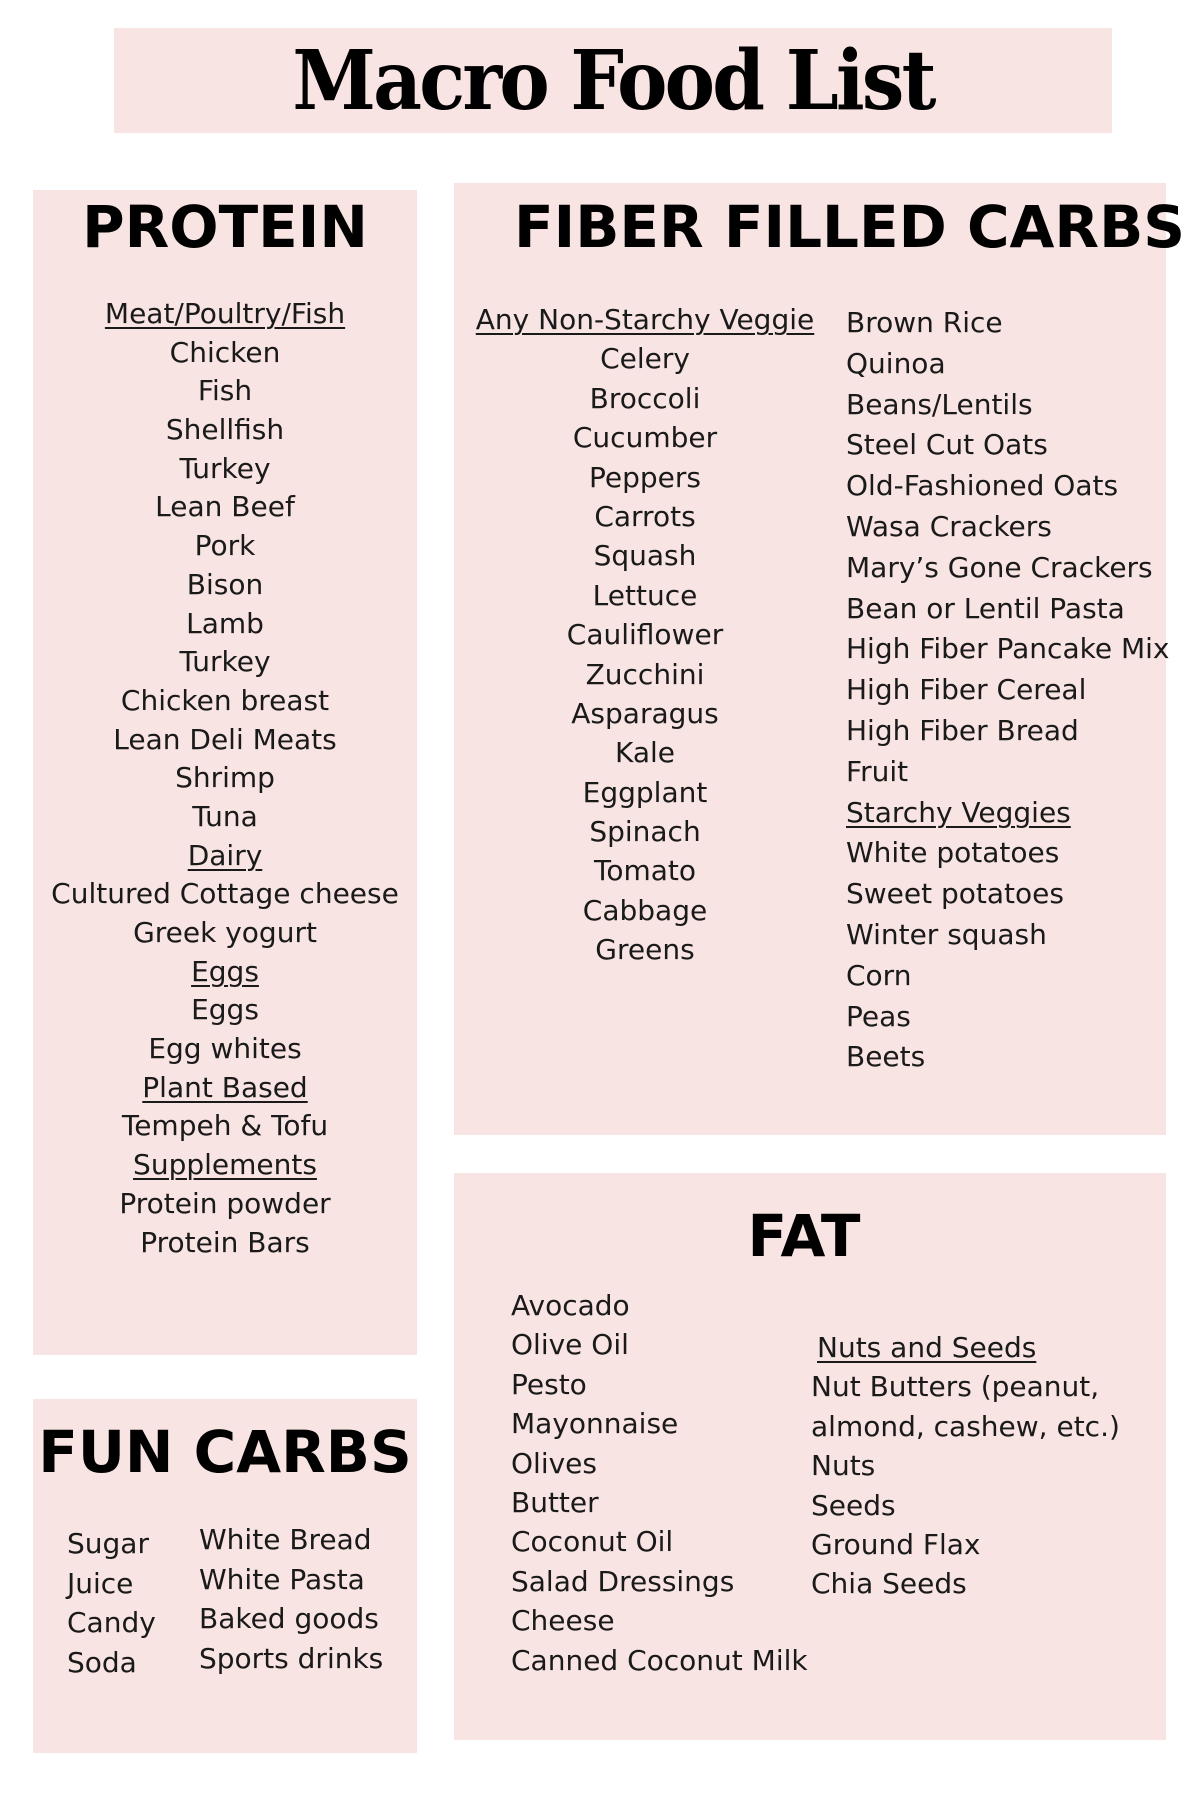  Describe the element at coordinates (645, 832) in the screenshot. I see `list-item: Spinach` at that location.